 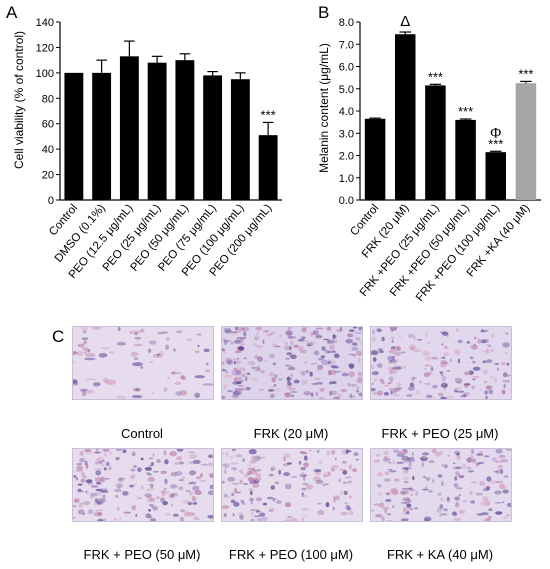 What do you see at coordinates (268, 114) in the screenshot?
I see `chart-a-annotation-7: ***` at bounding box center [268, 114].